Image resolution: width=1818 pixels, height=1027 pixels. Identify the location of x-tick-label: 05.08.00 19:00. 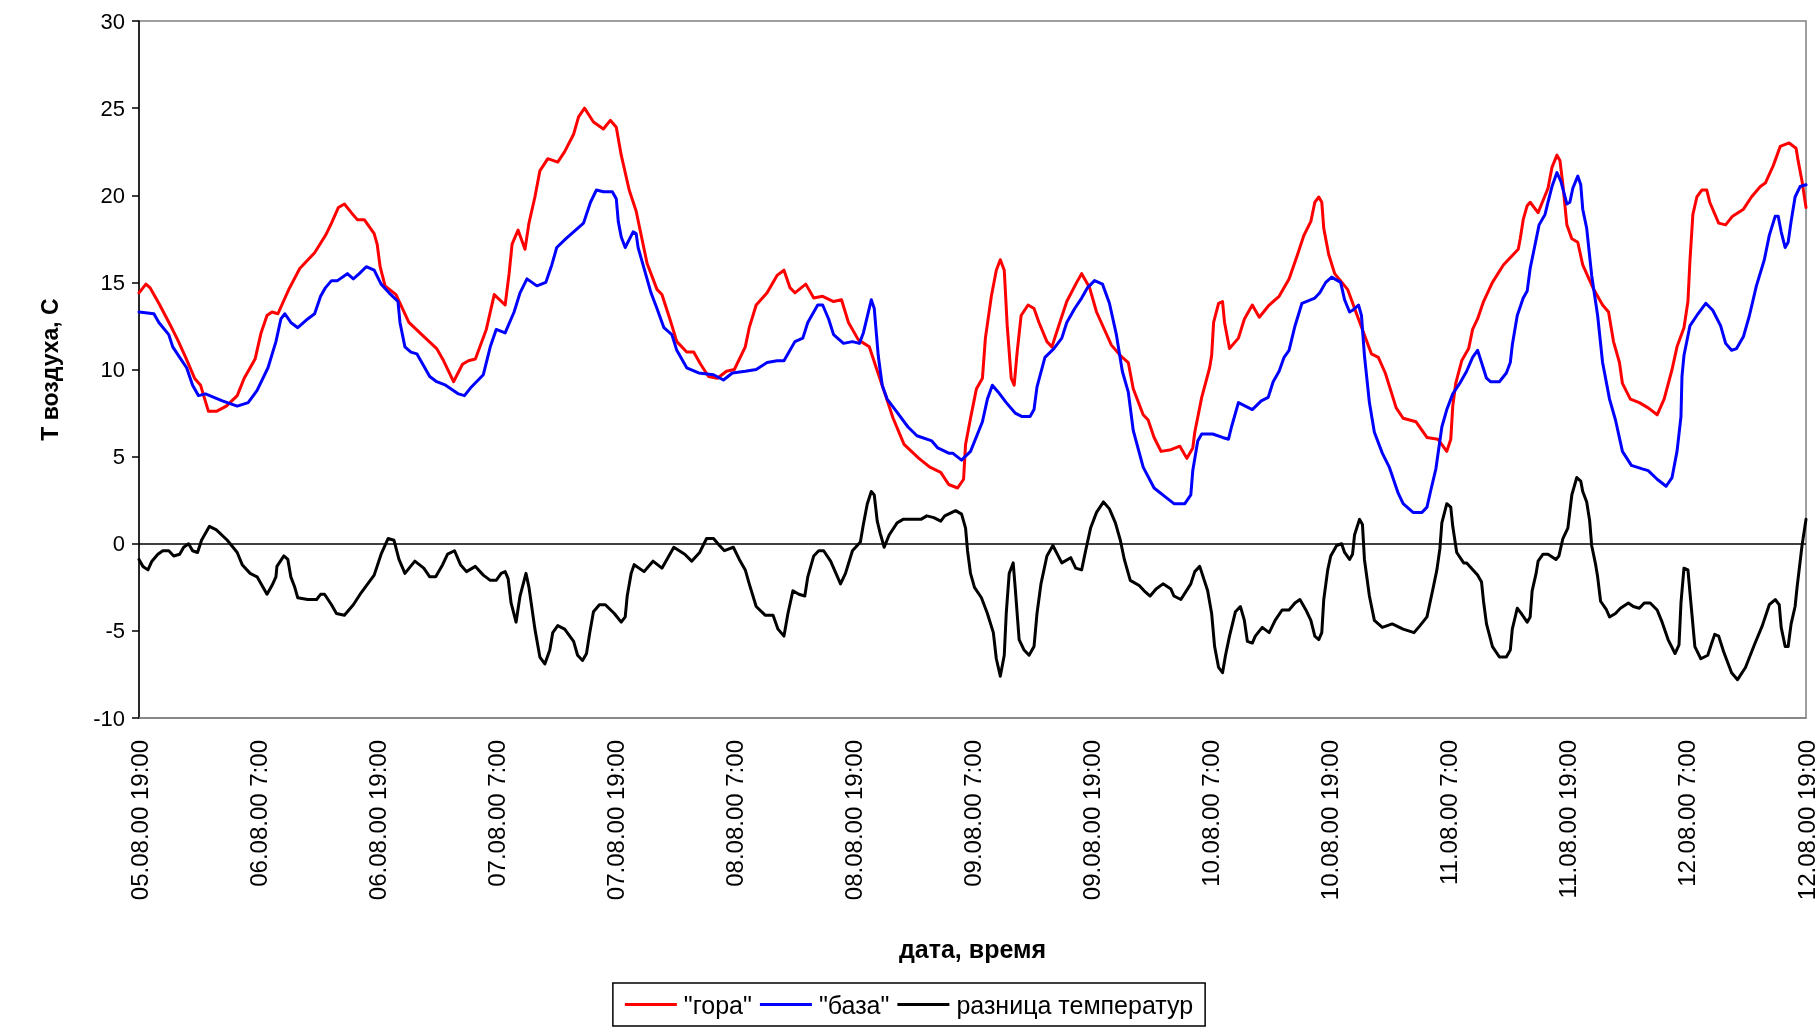
(139, 820).